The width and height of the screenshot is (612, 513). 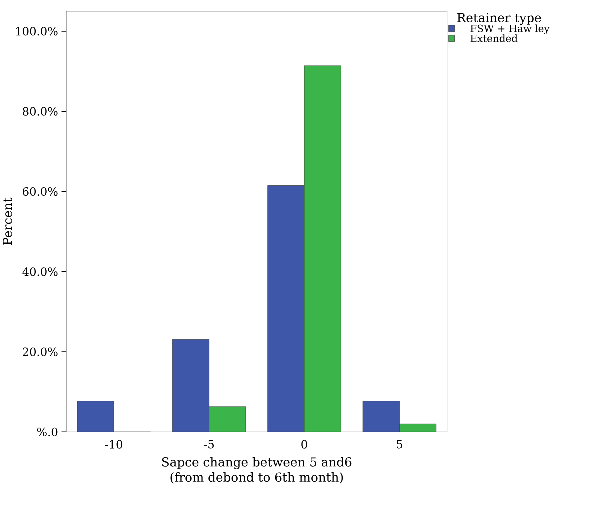 I want to click on legend-label: Extended, so click(x=494, y=38).